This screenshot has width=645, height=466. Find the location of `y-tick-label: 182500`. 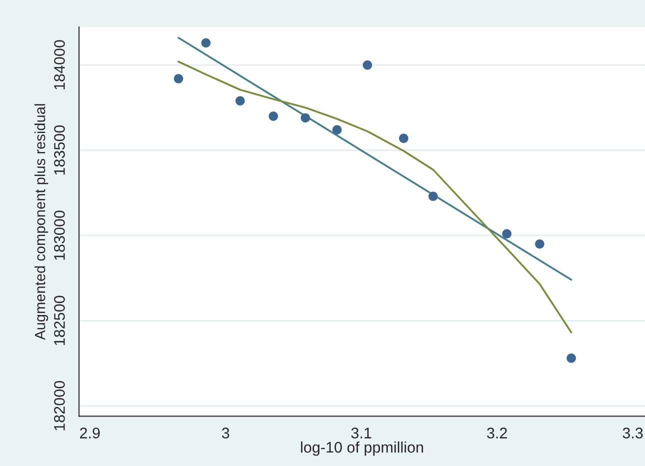

y-tick-label: 182500 is located at coordinates (59, 321).